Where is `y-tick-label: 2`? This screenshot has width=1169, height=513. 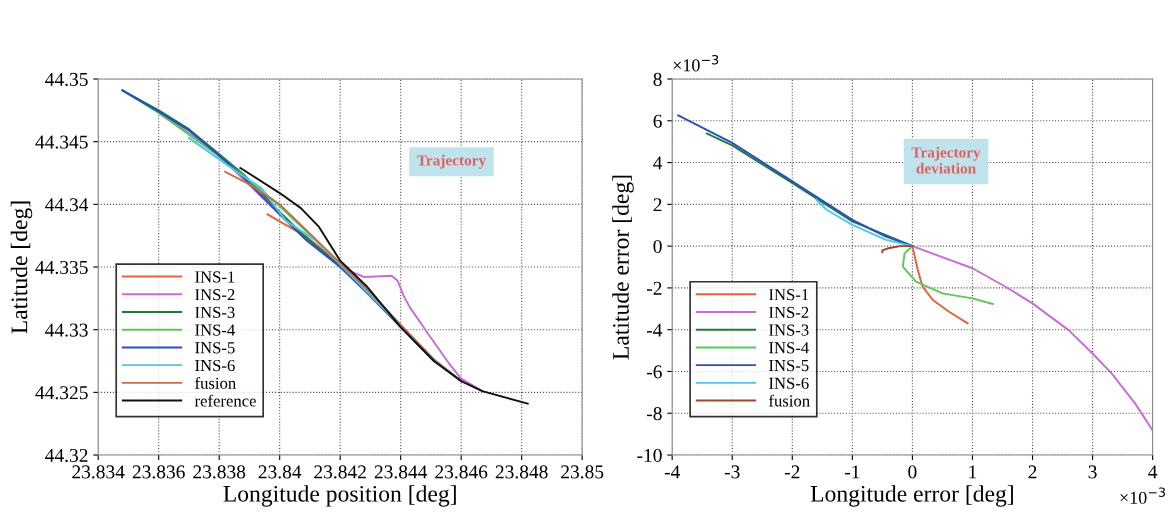
y-tick-label: 2 is located at coordinates (657, 205).